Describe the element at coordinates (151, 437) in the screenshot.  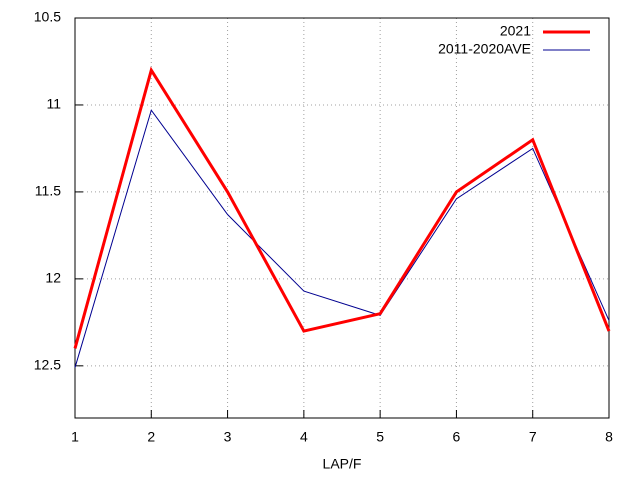
I see `x-tick-label: 2` at that location.